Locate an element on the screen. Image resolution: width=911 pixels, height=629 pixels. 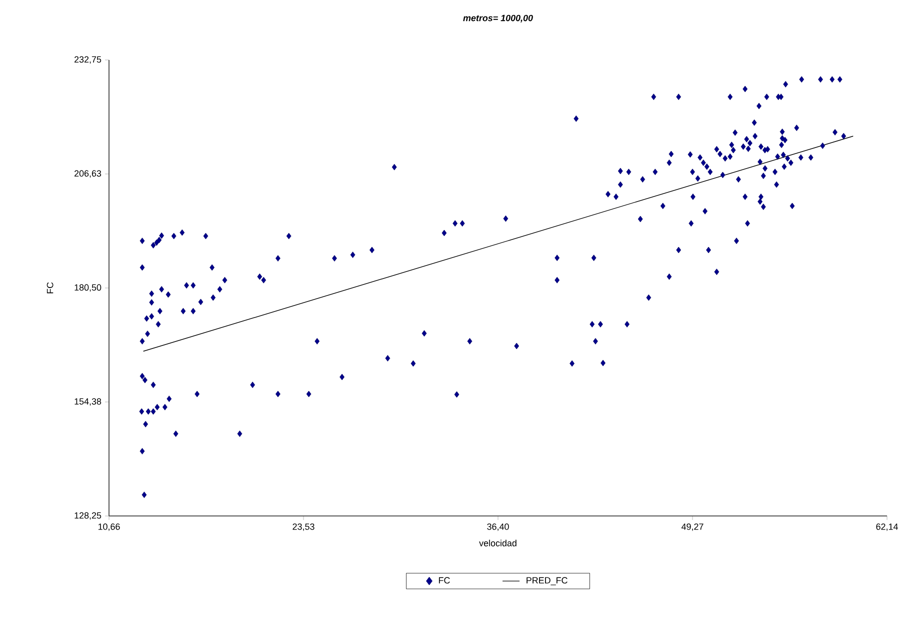
legend-label: PRED_FC is located at coordinates (547, 581).